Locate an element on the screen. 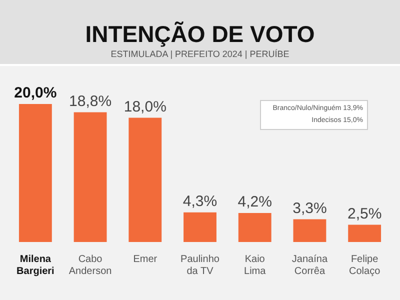  x-tick-label: Milena Bargieri is located at coordinates (35, 265).